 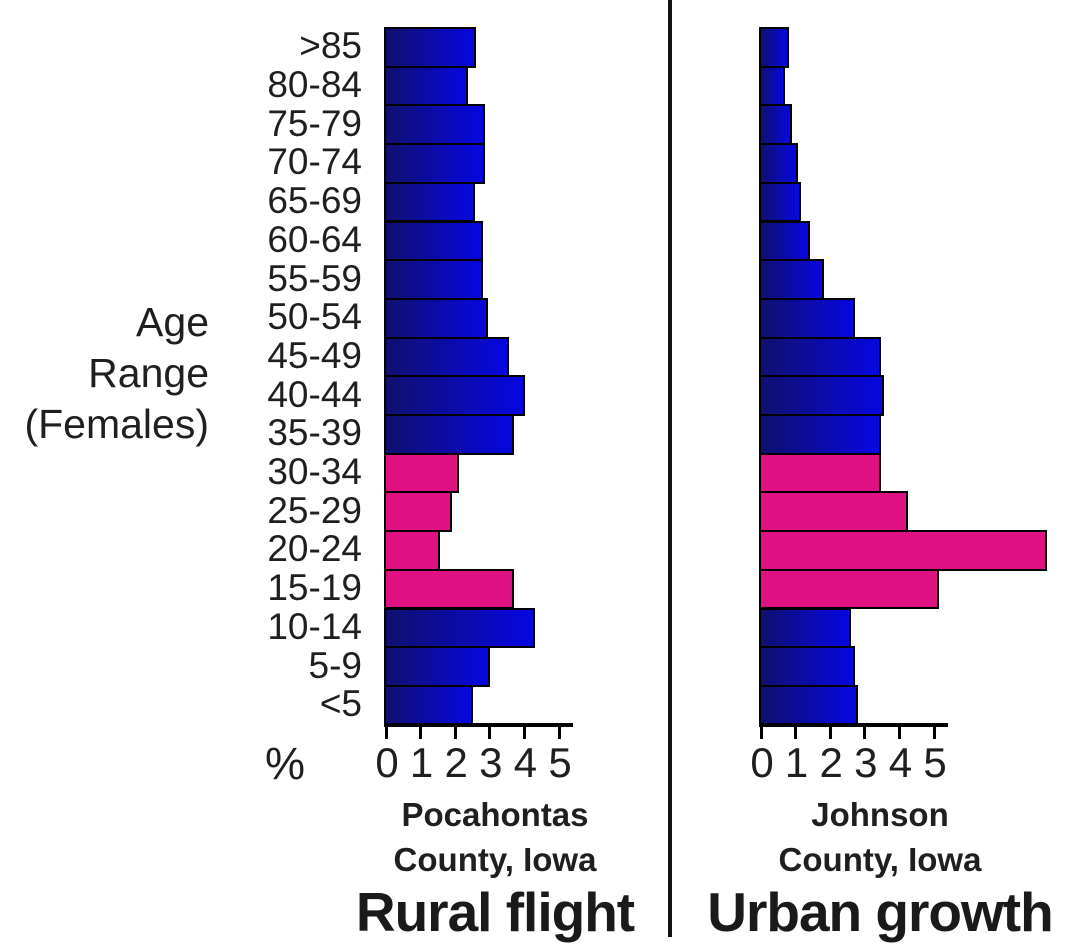 I want to click on age-range-label-75-79: 75-79, so click(x=314, y=123).